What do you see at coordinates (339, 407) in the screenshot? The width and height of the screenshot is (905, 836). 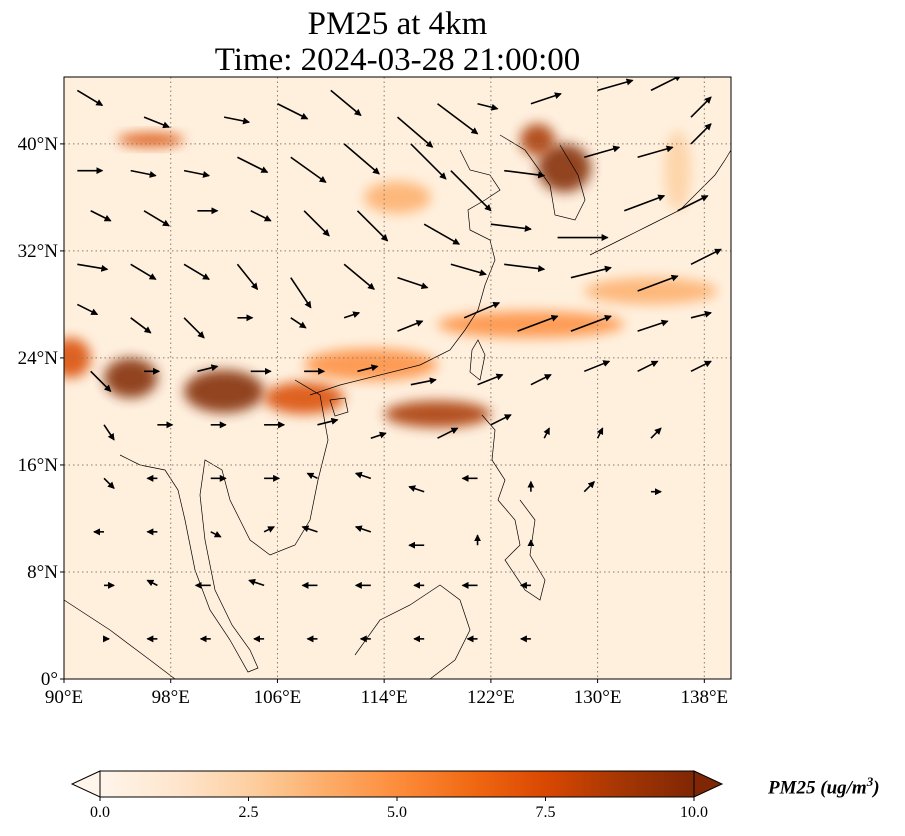 I see `coastline-hainan` at bounding box center [339, 407].